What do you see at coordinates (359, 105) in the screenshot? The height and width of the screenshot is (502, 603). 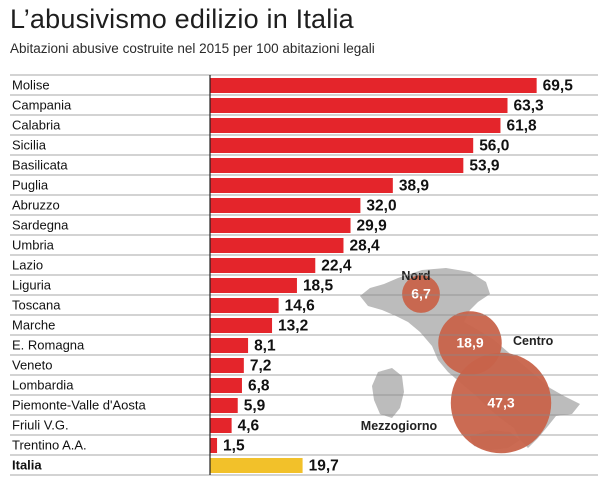 I see `bar-campania` at bounding box center [359, 105].